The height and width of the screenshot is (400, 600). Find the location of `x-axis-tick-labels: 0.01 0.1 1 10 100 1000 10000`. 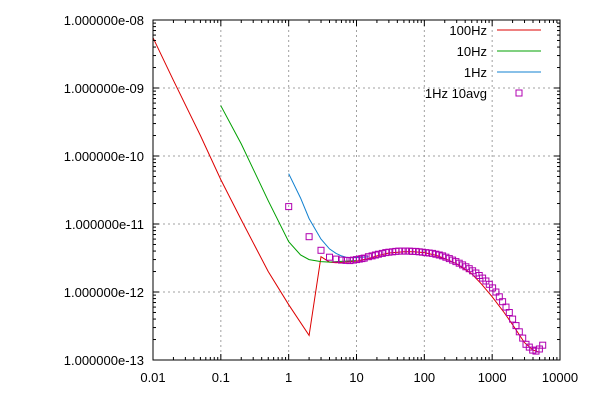

x-axis-tick-labels: 0.01 0.1 1 10 100 1000 10000 is located at coordinates (359, 377).